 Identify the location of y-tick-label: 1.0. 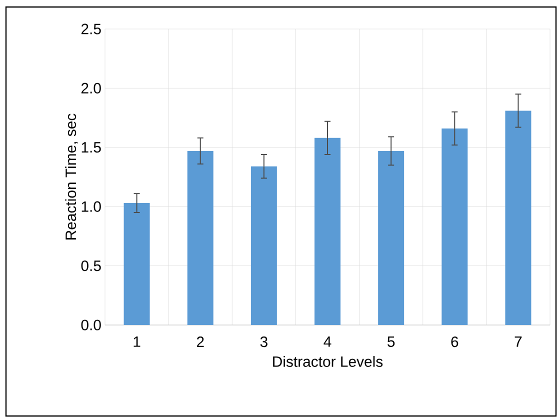
(91, 206).